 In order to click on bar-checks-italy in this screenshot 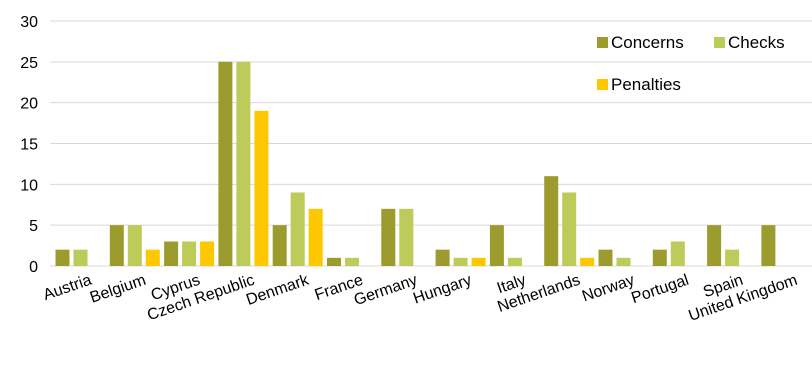, I will do `click(514, 261)`.